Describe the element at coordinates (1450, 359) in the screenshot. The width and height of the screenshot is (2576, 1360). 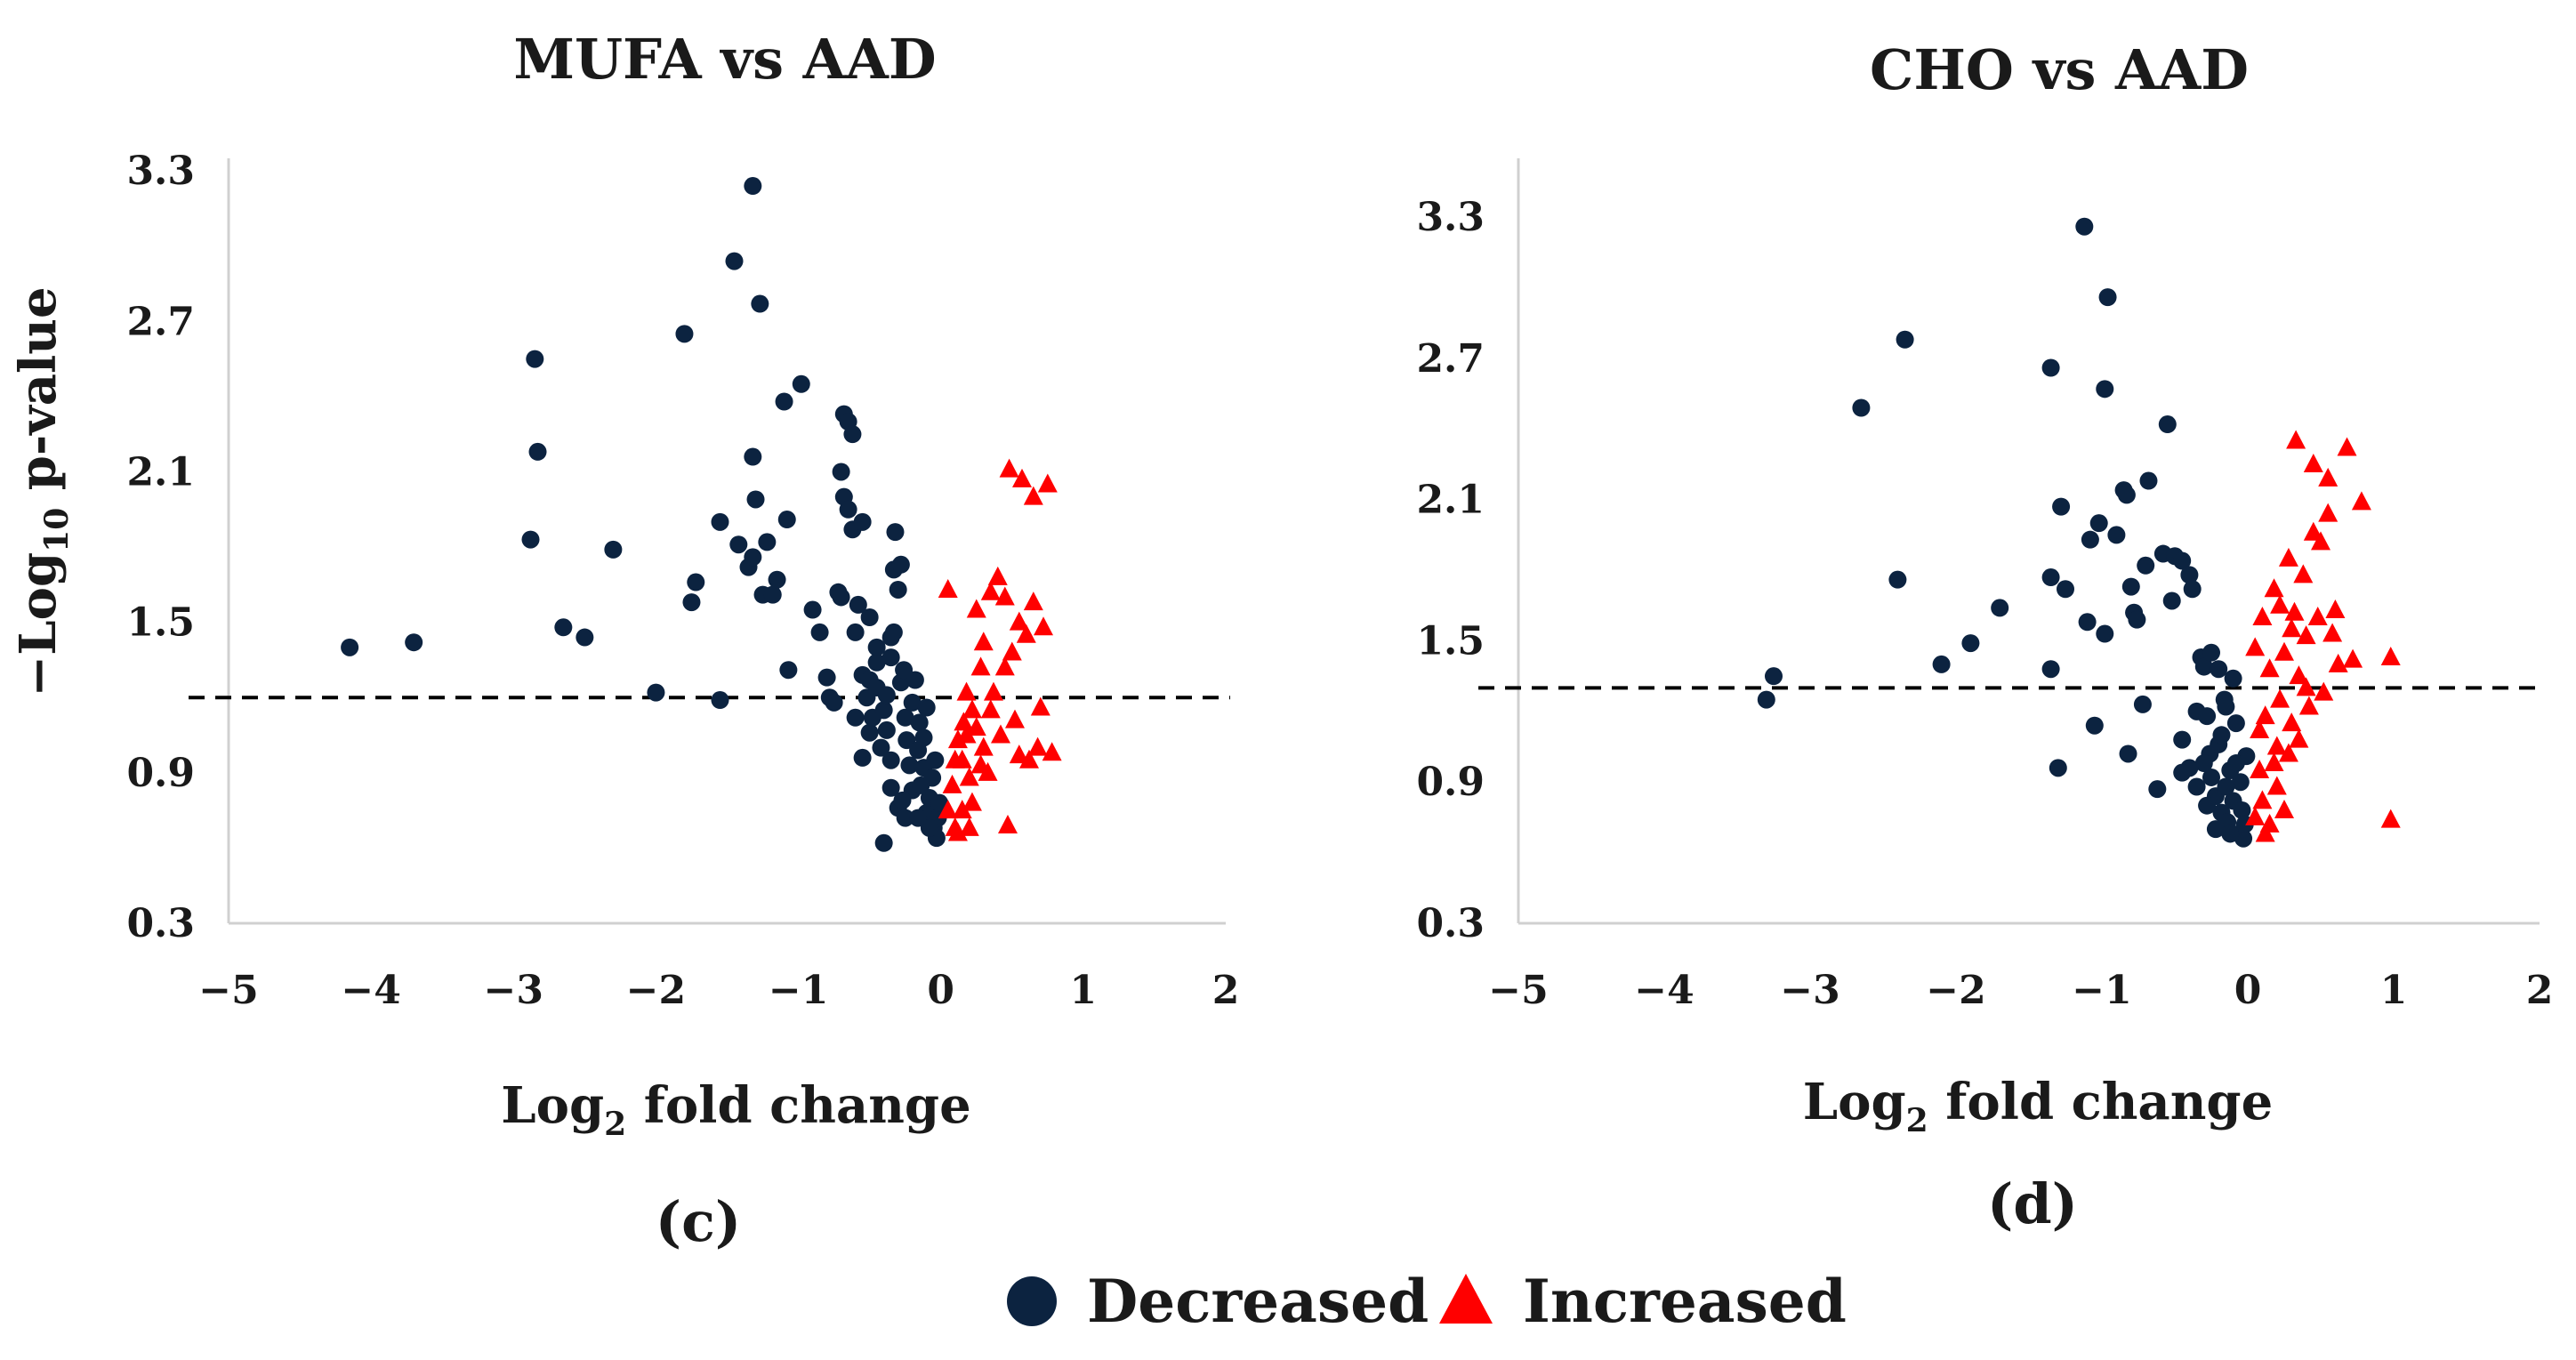
I see `y-tick-label: 2.7` at that location.